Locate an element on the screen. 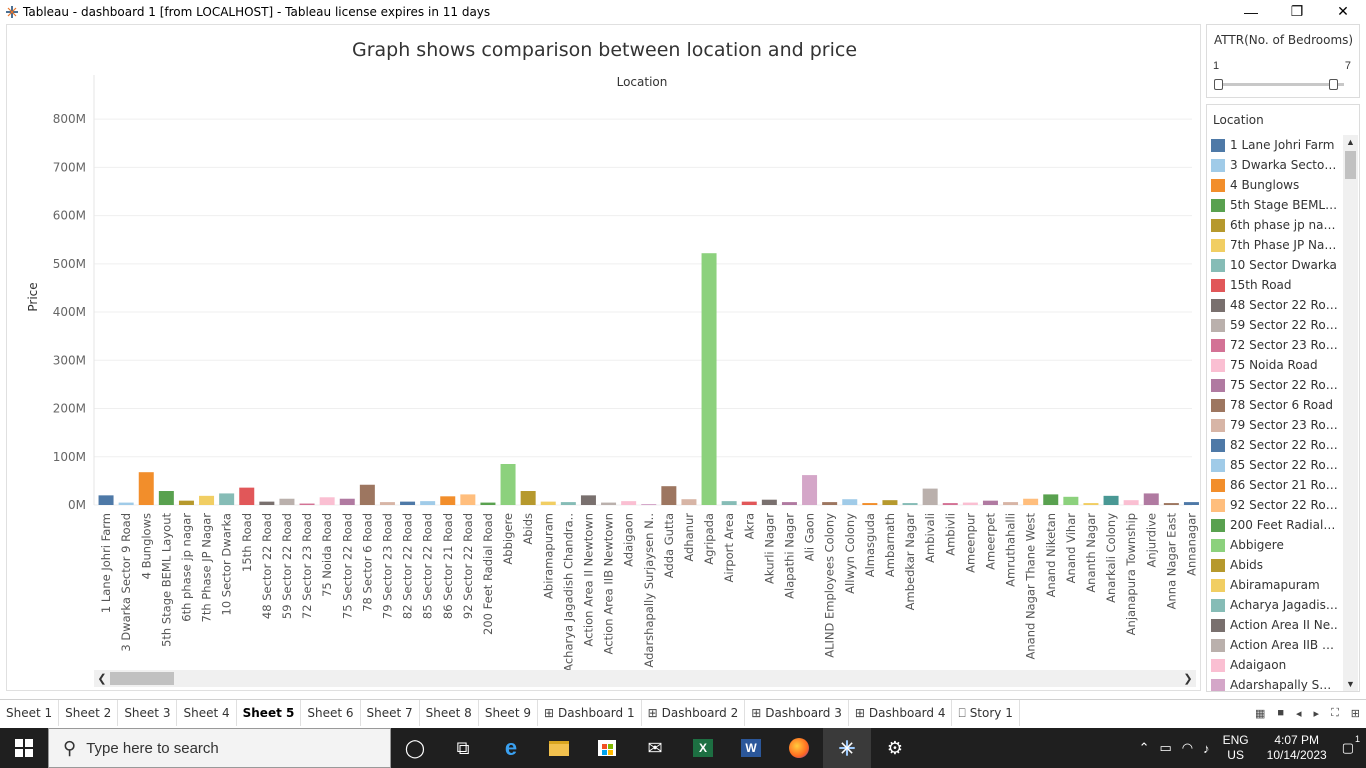 This screenshot has height=768, width=1366. tab-dashboard-1: ⊞ Dashboard 1 is located at coordinates (590, 713).